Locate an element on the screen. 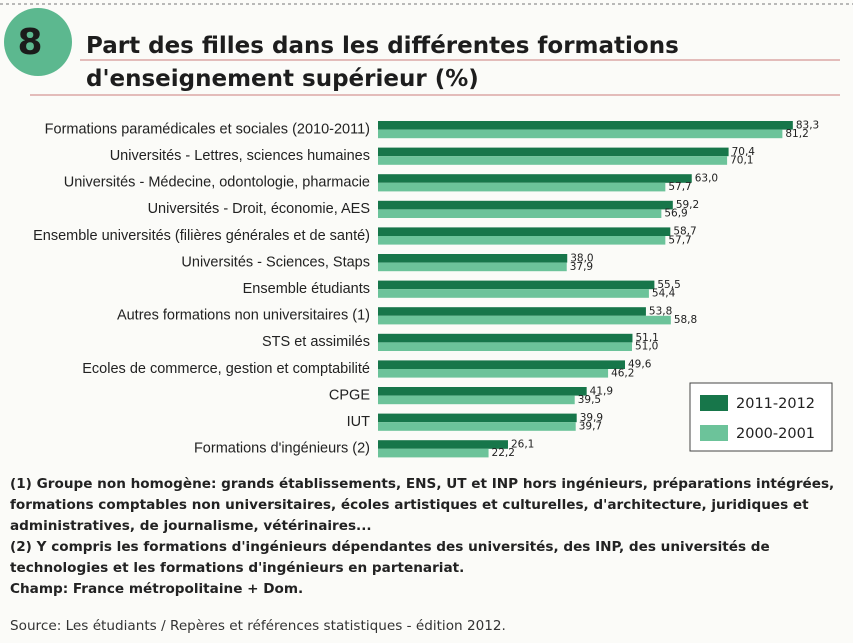  value-label: 51,0 is located at coordinates (646, 347).